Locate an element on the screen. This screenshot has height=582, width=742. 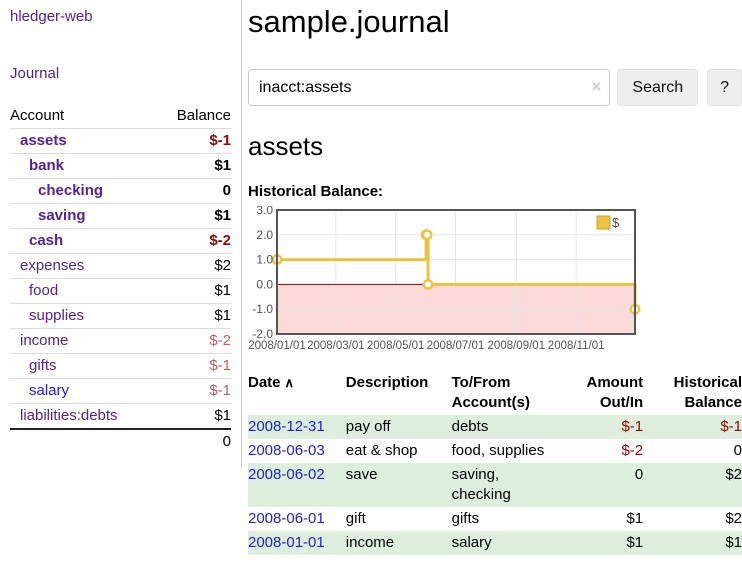
transaction-row: 2008-06-02 save saving, checking 0 $2 is located at coordinates (495, 485).